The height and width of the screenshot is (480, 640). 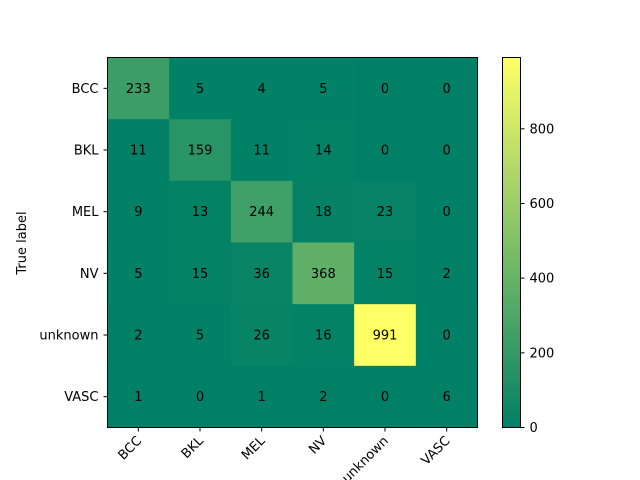 I want to click on cell-value-label: 6, so click(x=447, y=397).